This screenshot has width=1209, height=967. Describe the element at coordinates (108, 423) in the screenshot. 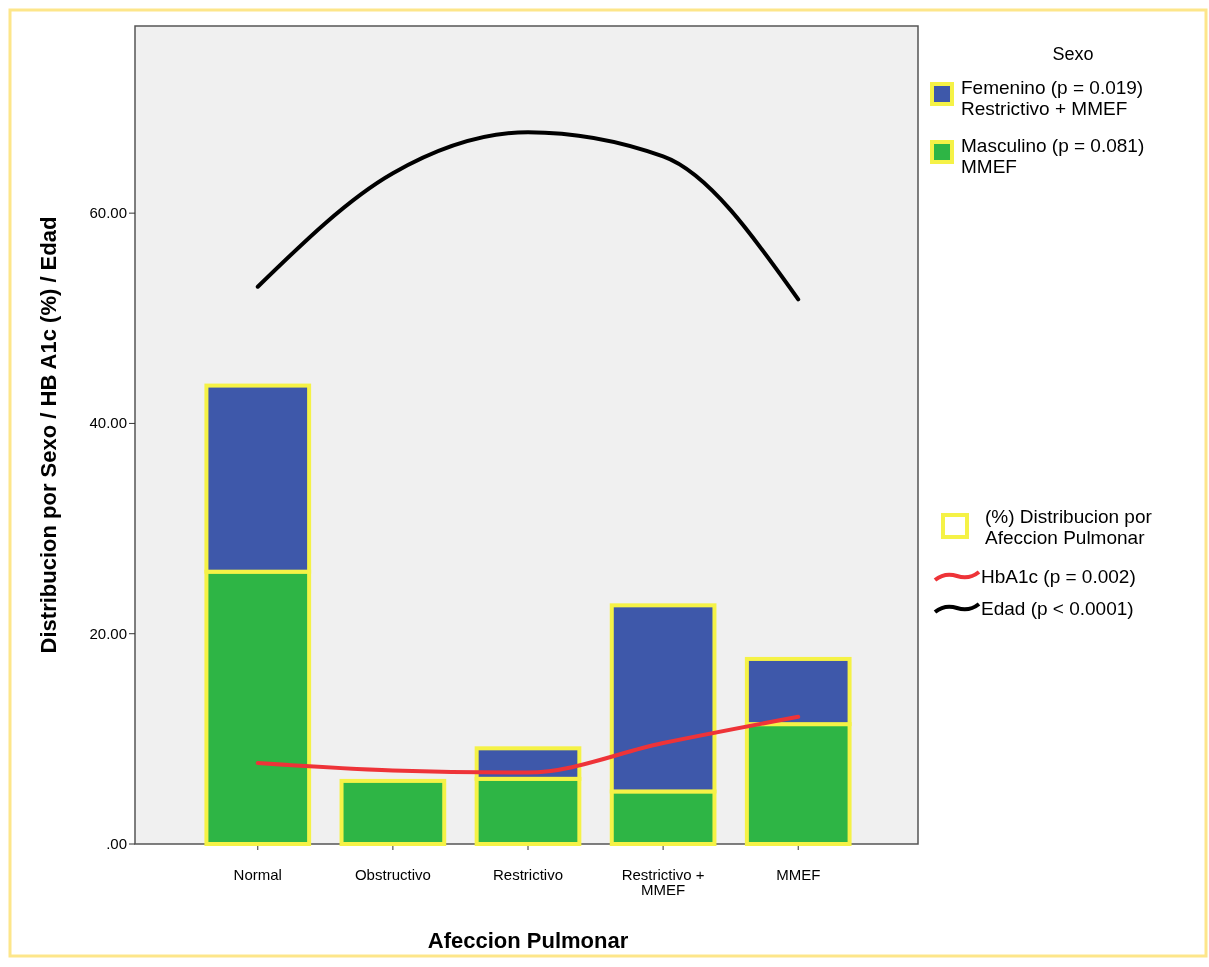

I see `y-tick-label: 40.00` at that location.